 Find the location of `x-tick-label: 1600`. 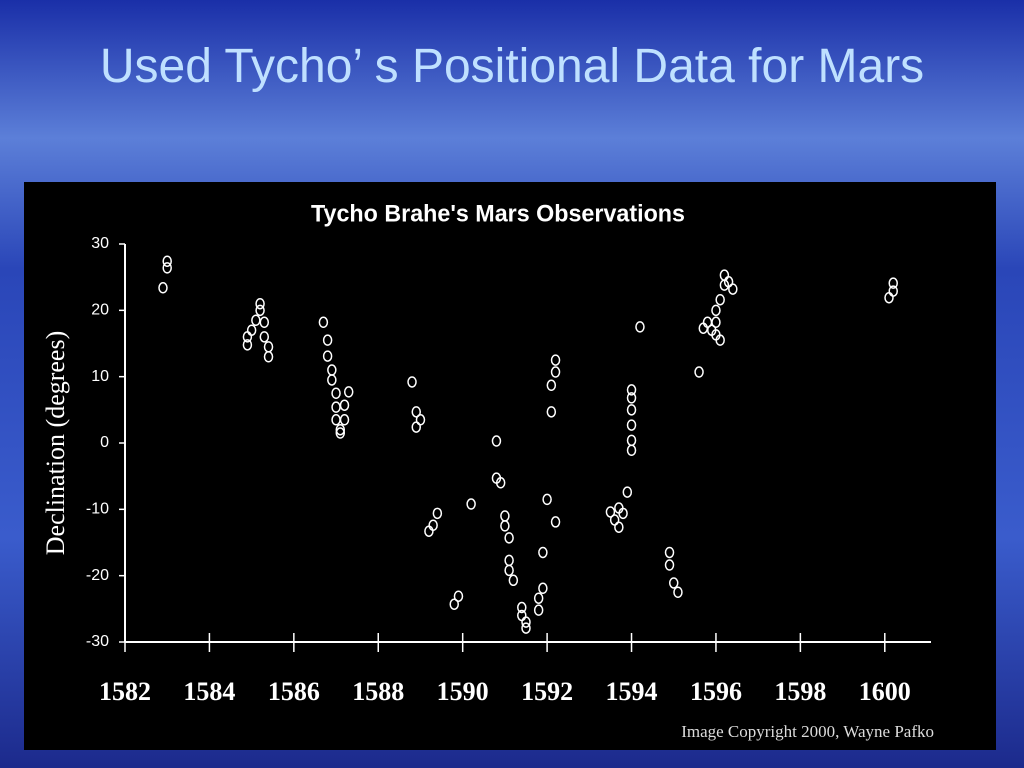

x-tick-label: 1600 is located at coordinates (885, 691).